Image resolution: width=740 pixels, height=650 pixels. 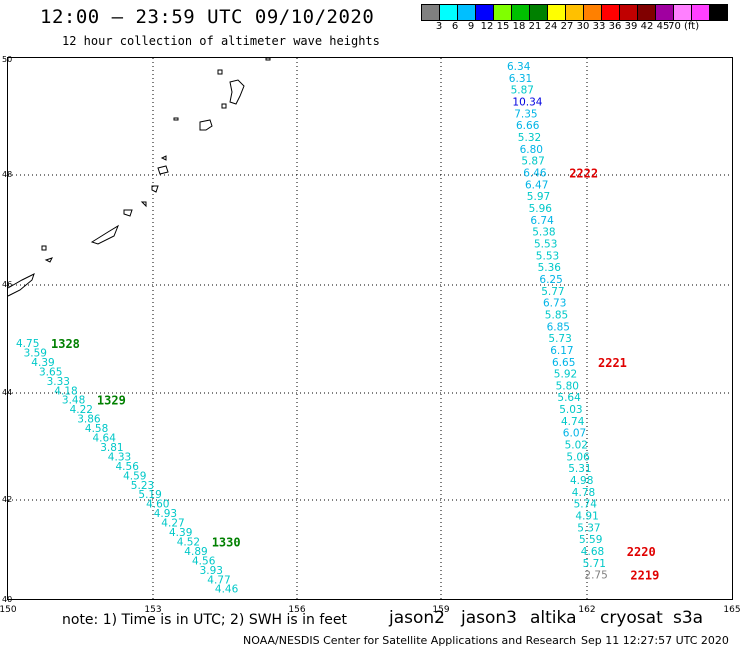 I want to click on wave-height-value: 6.74, so click(x=542, y=221).